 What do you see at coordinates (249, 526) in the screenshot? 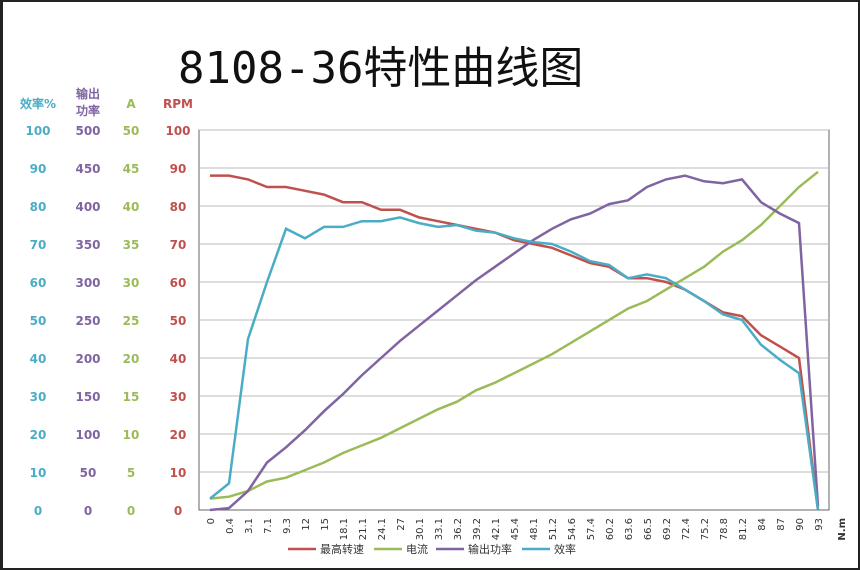
I see `x-tick-label: 3.1` at bounding box center [249, 526].